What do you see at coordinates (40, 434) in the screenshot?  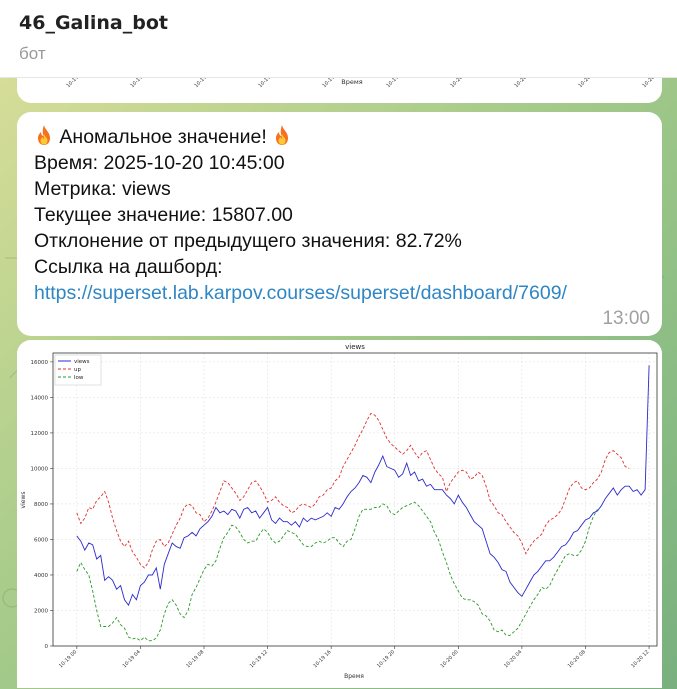 I see `y-tick-label: 12000` at bounding box center [40, 434].